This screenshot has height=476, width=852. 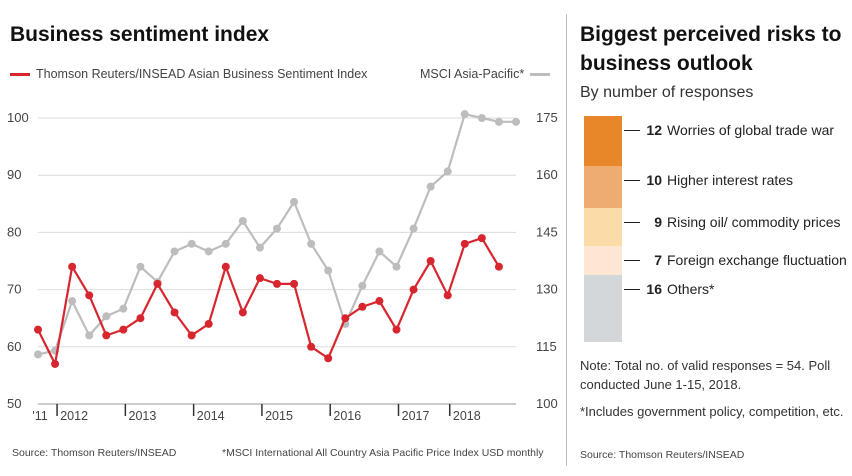 I want to click on y-left-tick-label: 60, so click(x=14, y=346).